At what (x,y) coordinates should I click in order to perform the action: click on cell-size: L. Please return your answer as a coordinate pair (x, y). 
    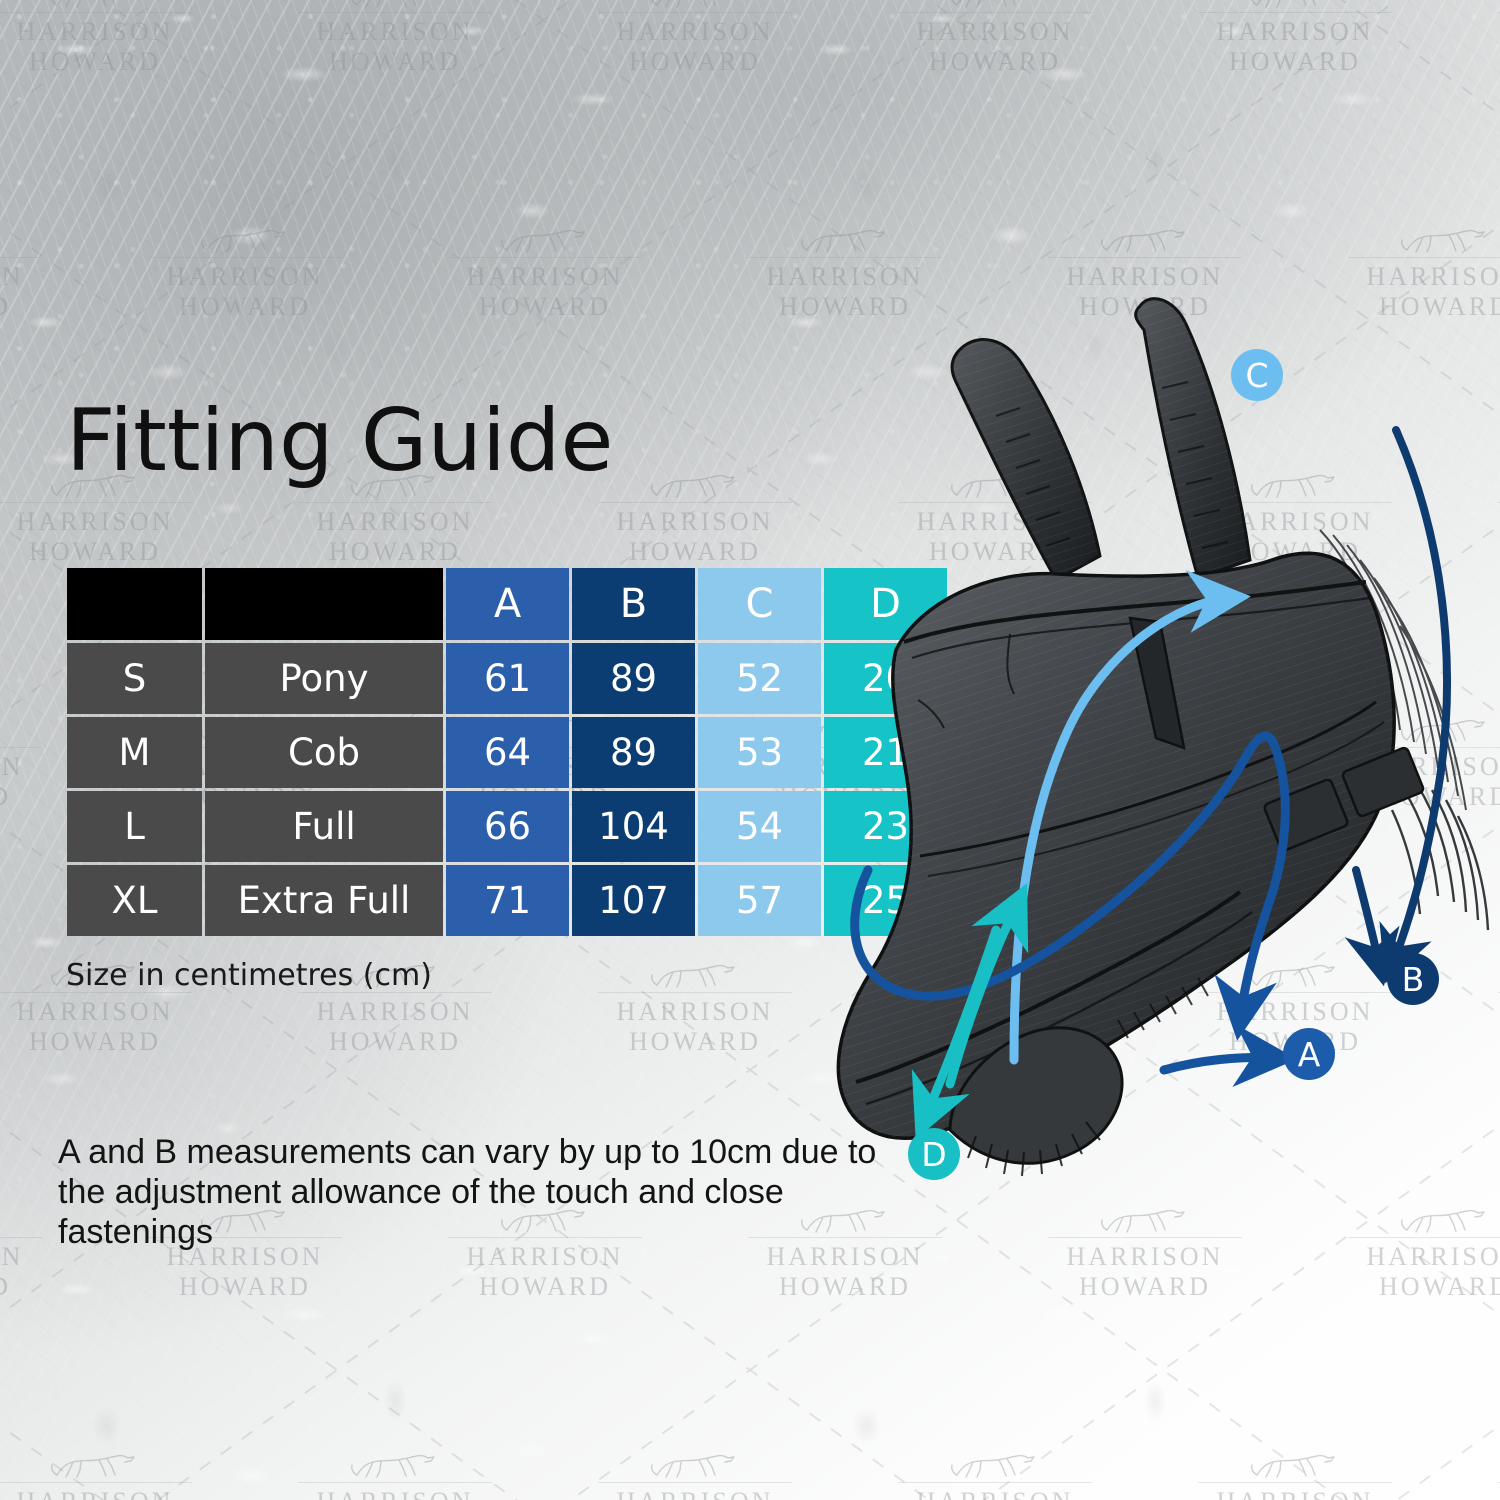
    Looking at the image, I should click on (134, 826).